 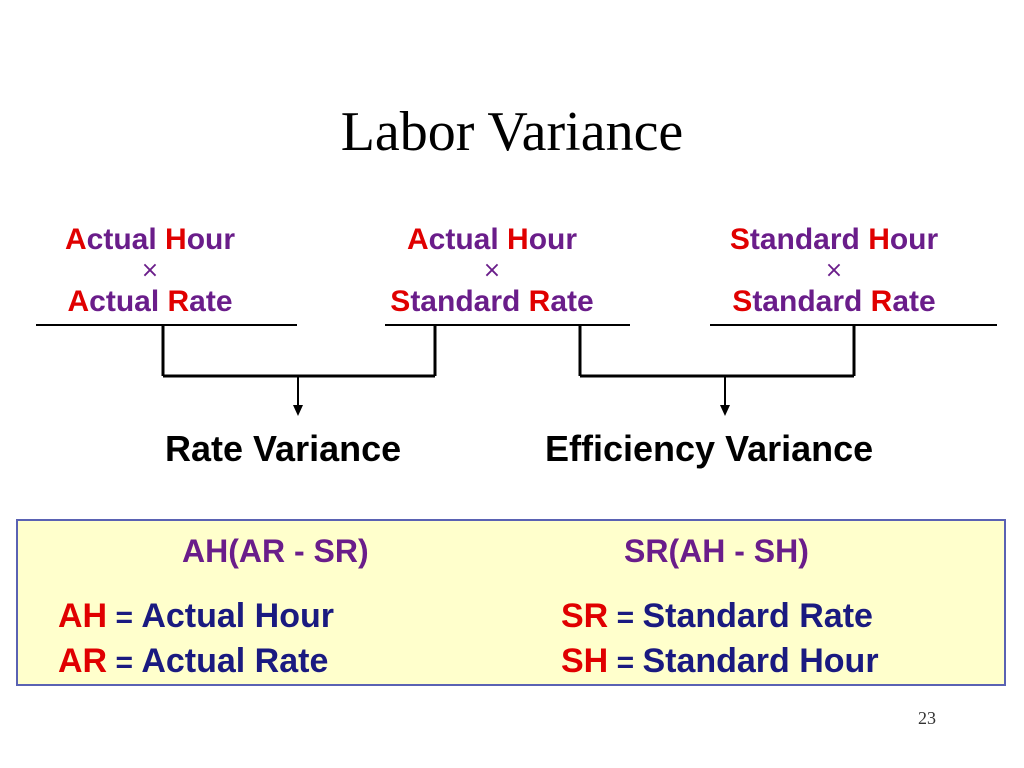 I want to click on definition-sr: SR = Standard Rate, so click(x=717, y=616).